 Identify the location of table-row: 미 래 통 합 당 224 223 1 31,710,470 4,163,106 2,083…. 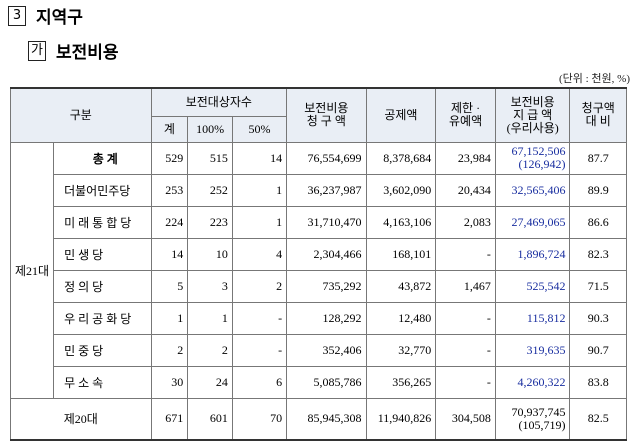
(319, 222).